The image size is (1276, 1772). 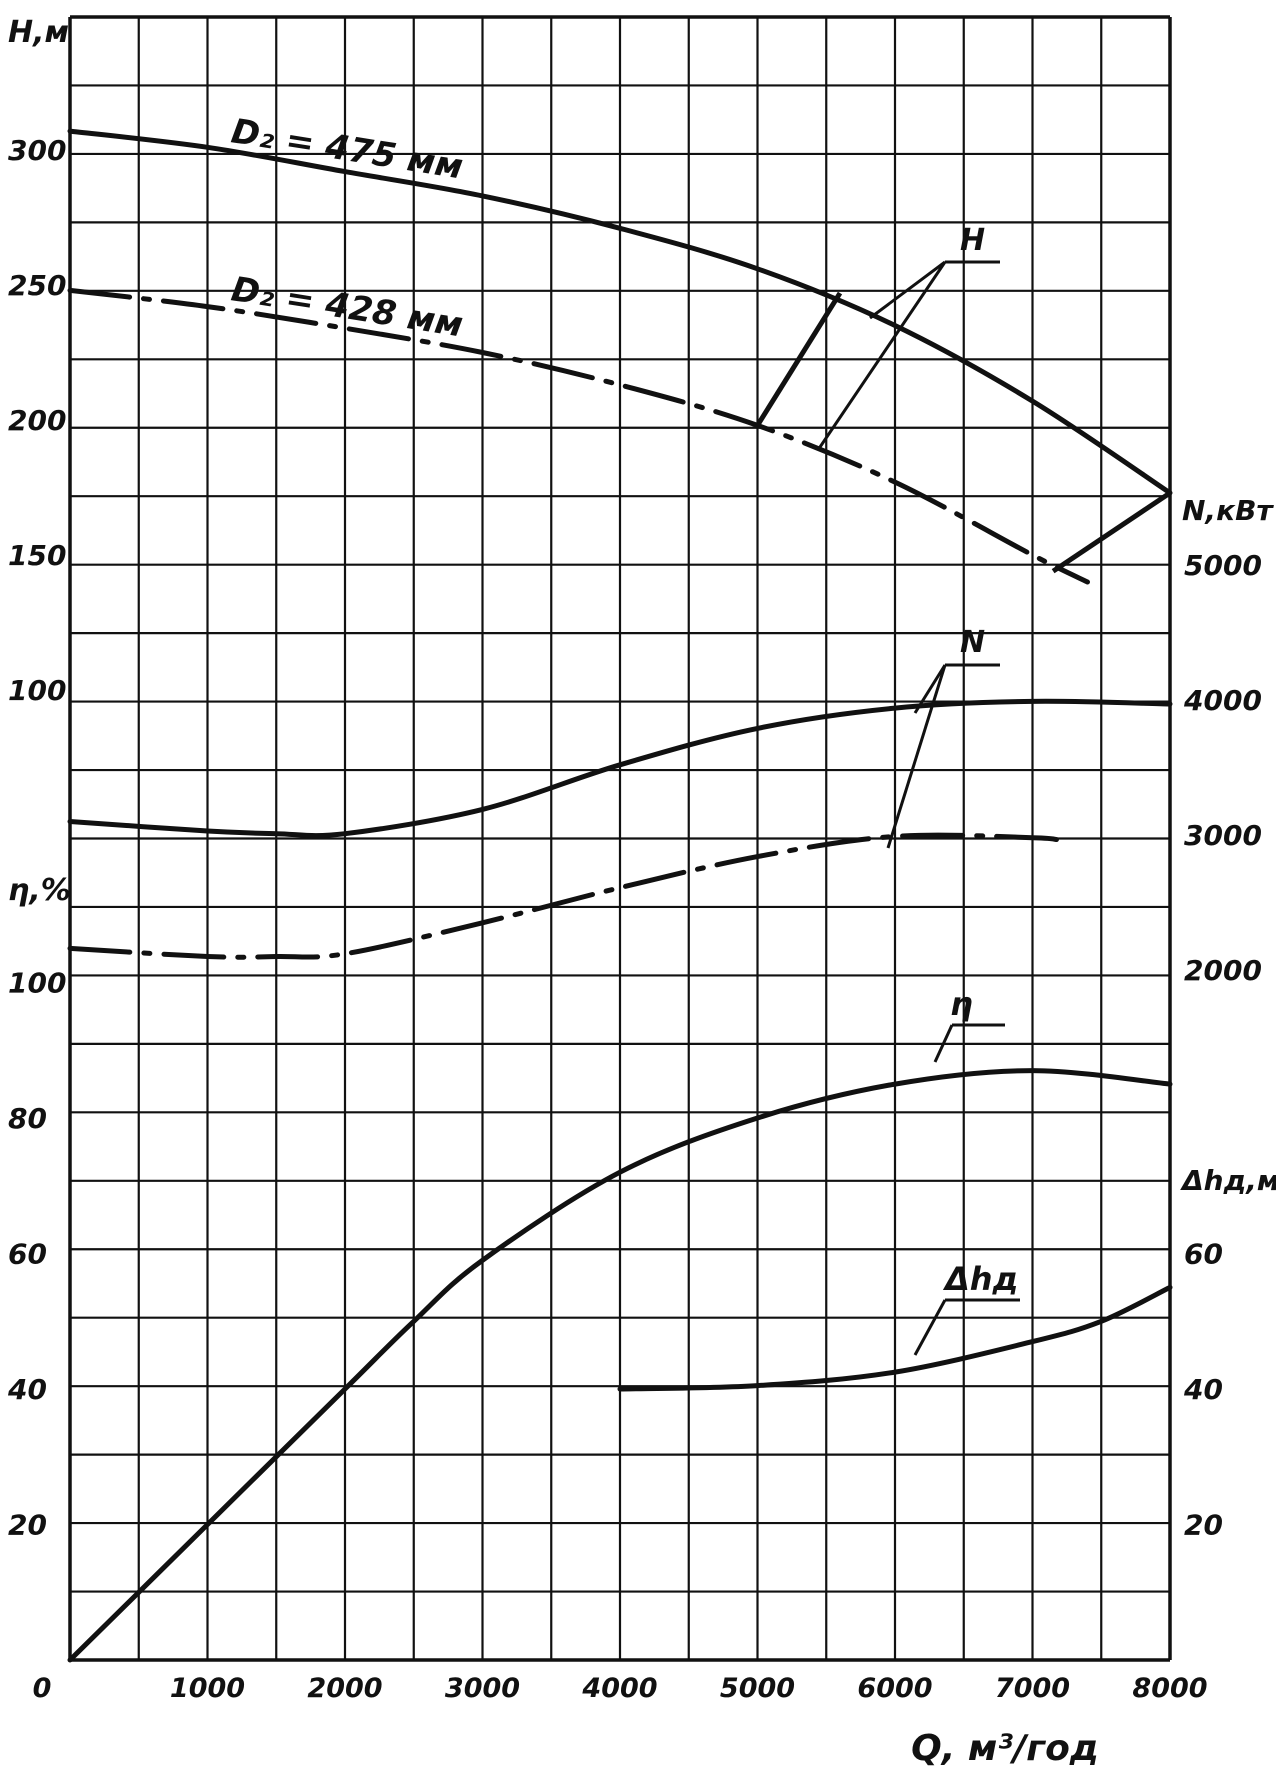 I want to click on annotation-head-label: H, so click(x=972, y=240).